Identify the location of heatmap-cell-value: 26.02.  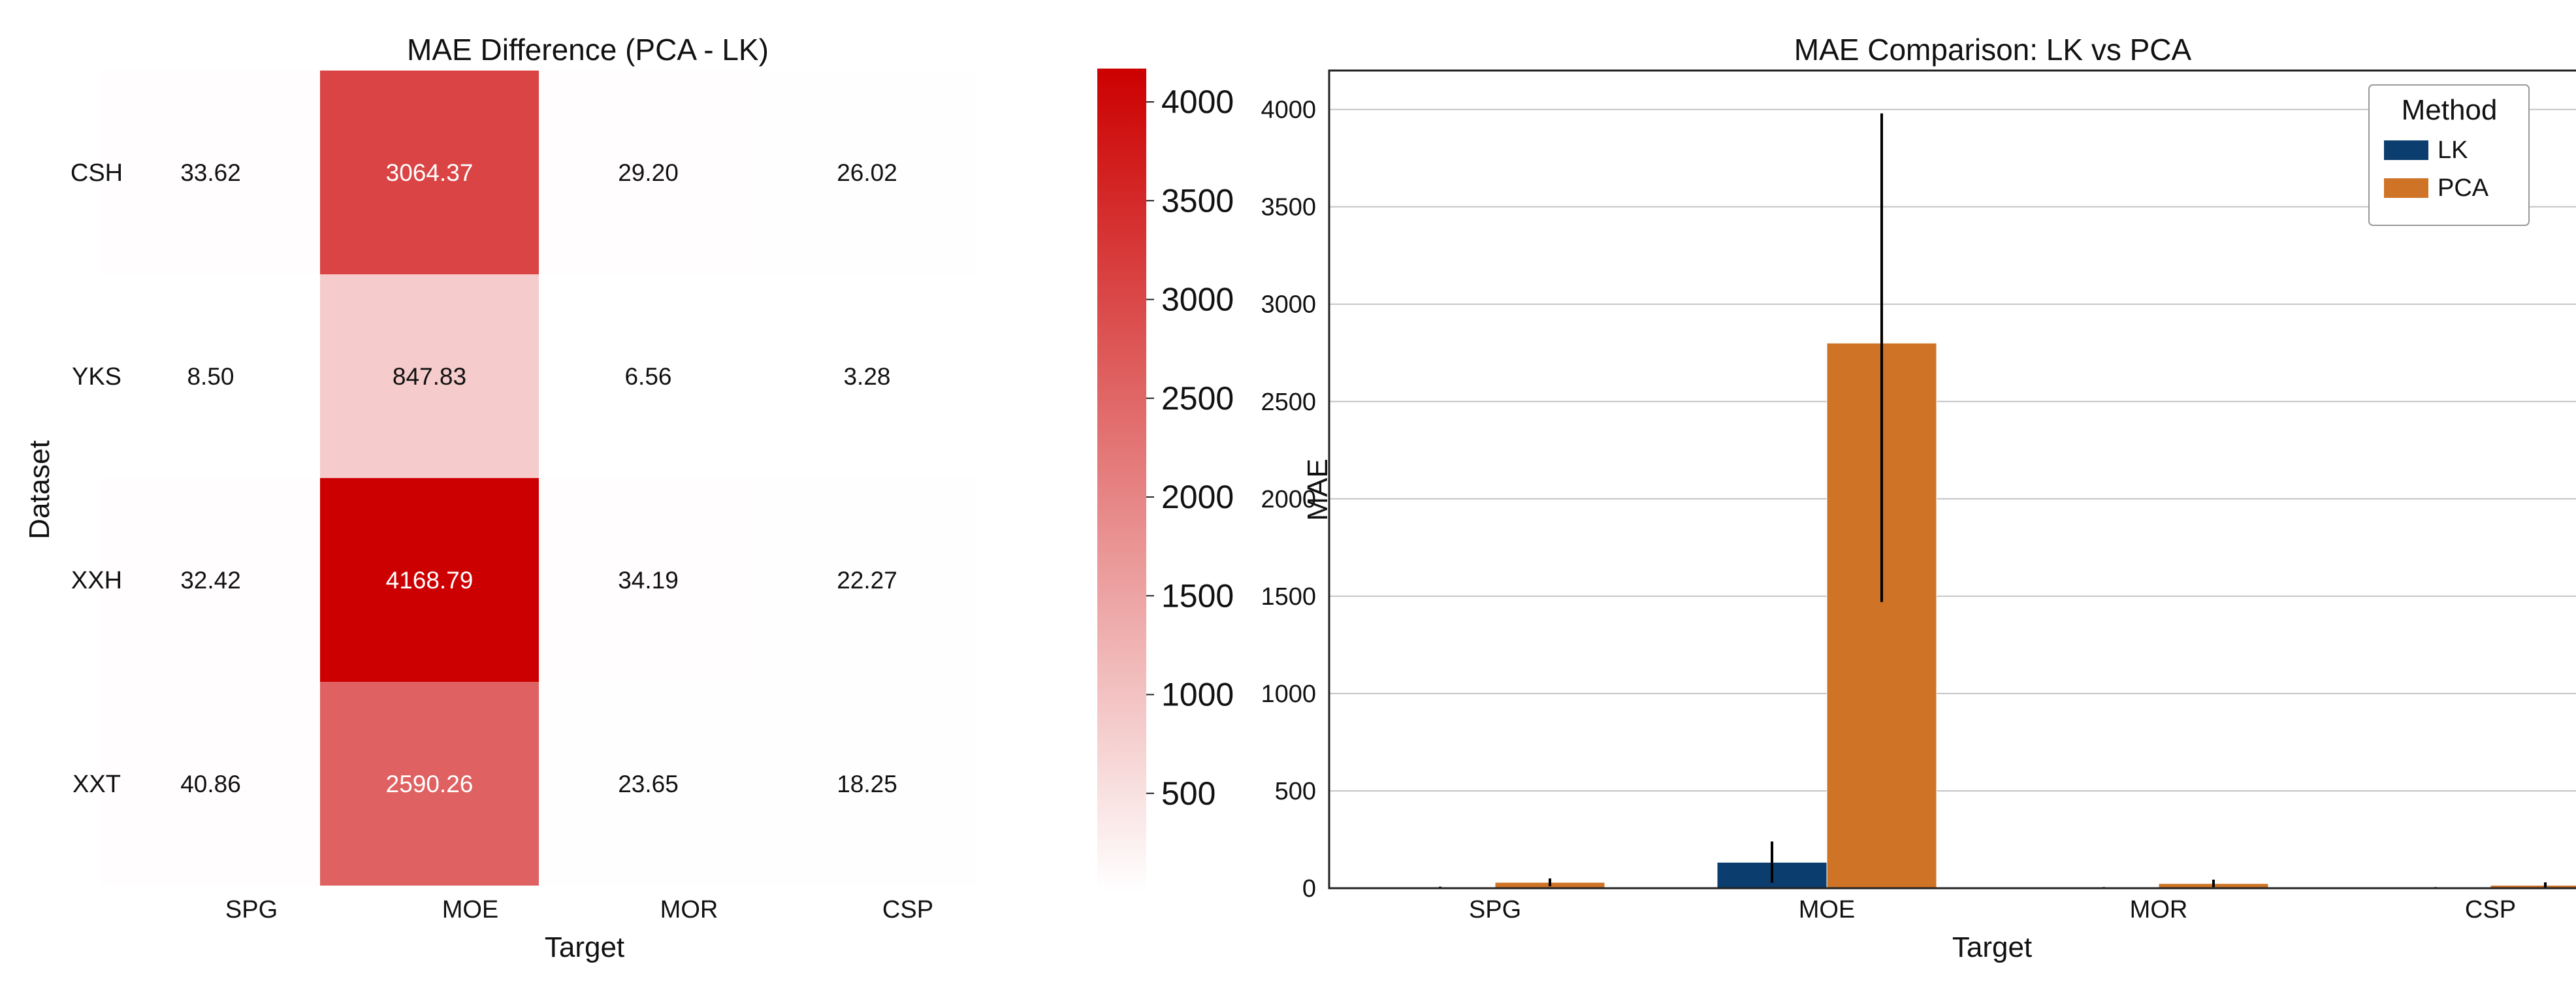
(867, 172).